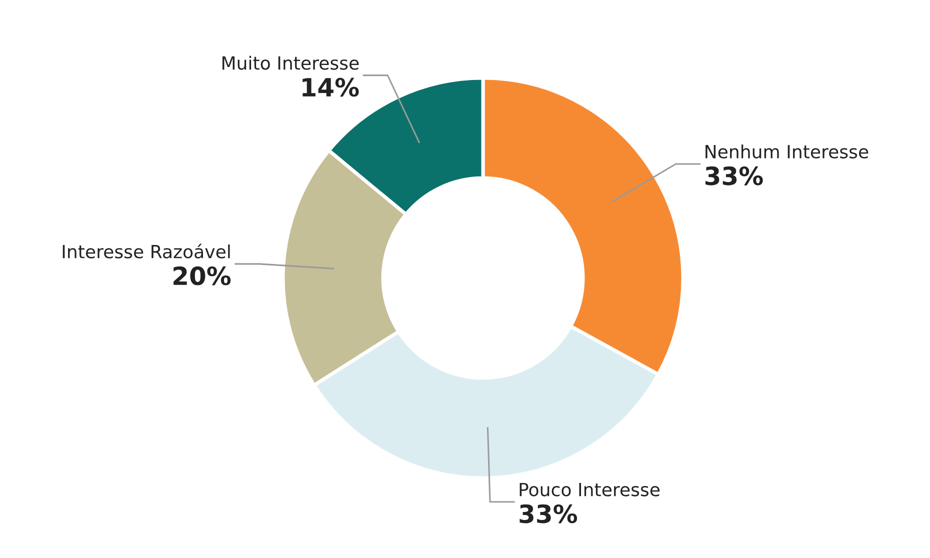  I want to click on data-label: 20%, so click(202, 276).